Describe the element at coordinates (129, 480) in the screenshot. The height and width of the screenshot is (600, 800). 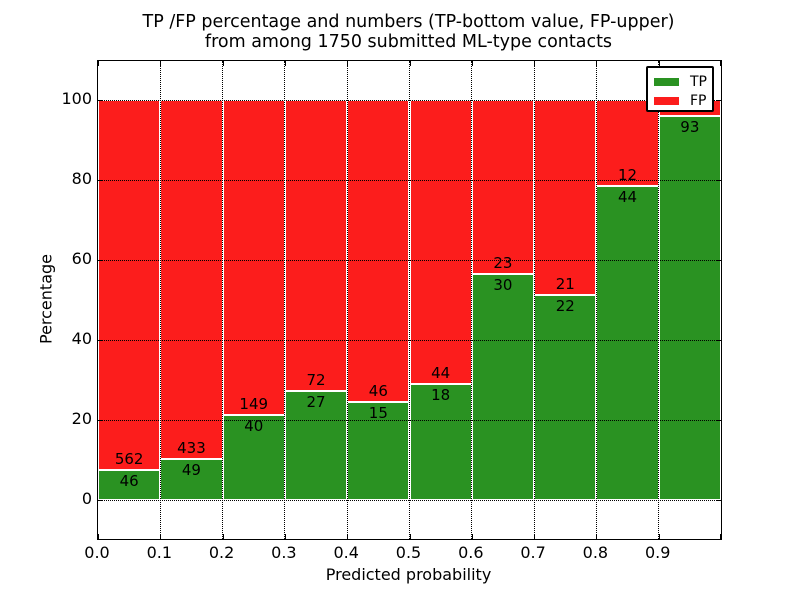
I see `bar-value-label-tp: 46` at that location.